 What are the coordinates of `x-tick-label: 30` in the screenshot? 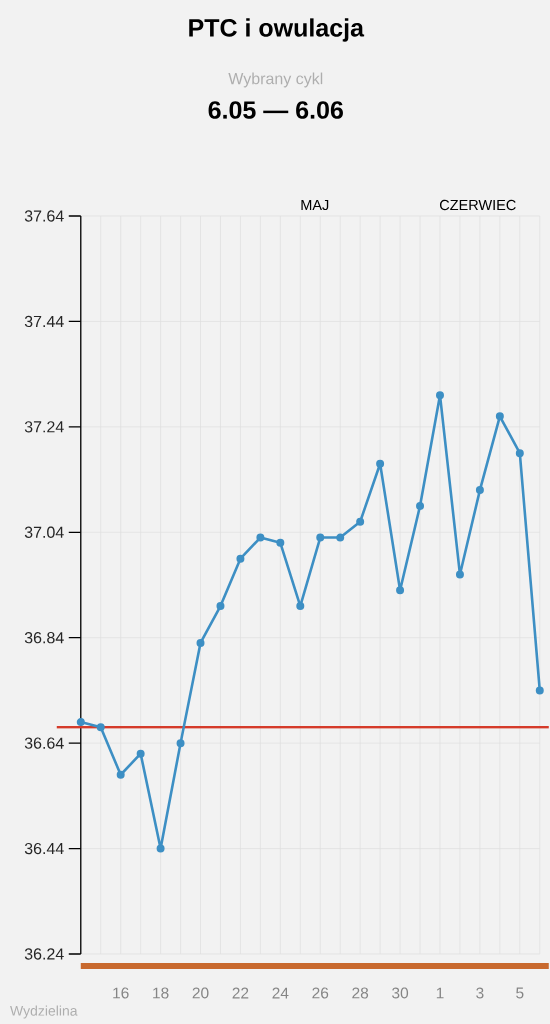 It's located at (400, 993).